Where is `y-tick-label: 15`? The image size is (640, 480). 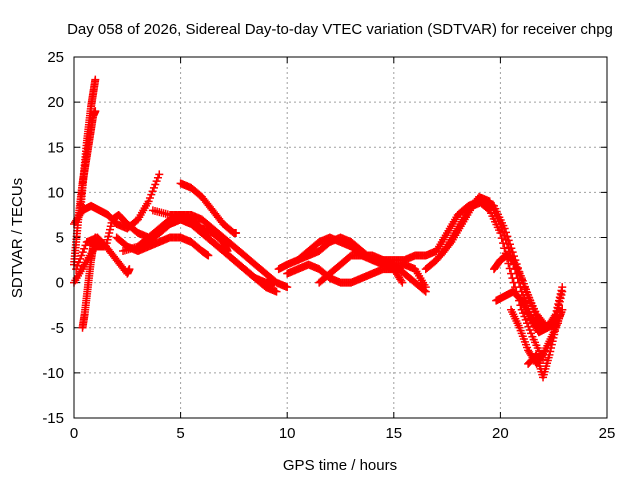
y-tick-label: 15 is located at coordinates (55, 147).